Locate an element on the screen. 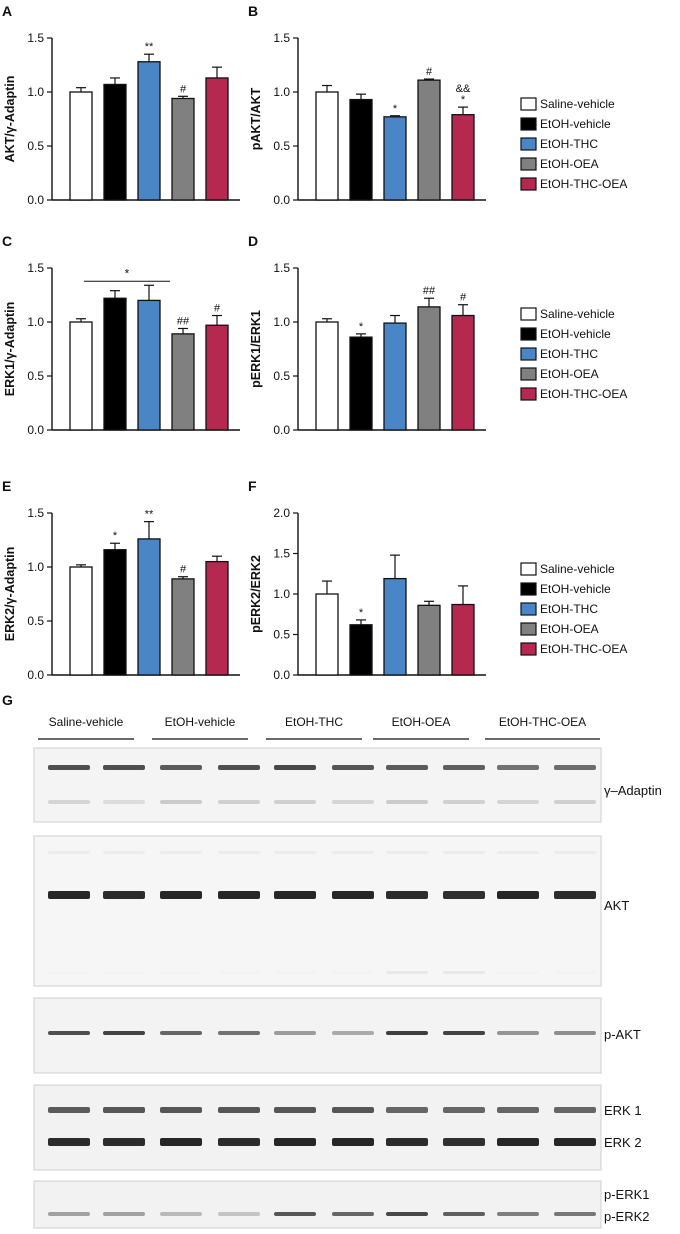 The image size is (680, 1234). blot-group-label: EtOH-THC-OEA is located at coordinates (542, 722).